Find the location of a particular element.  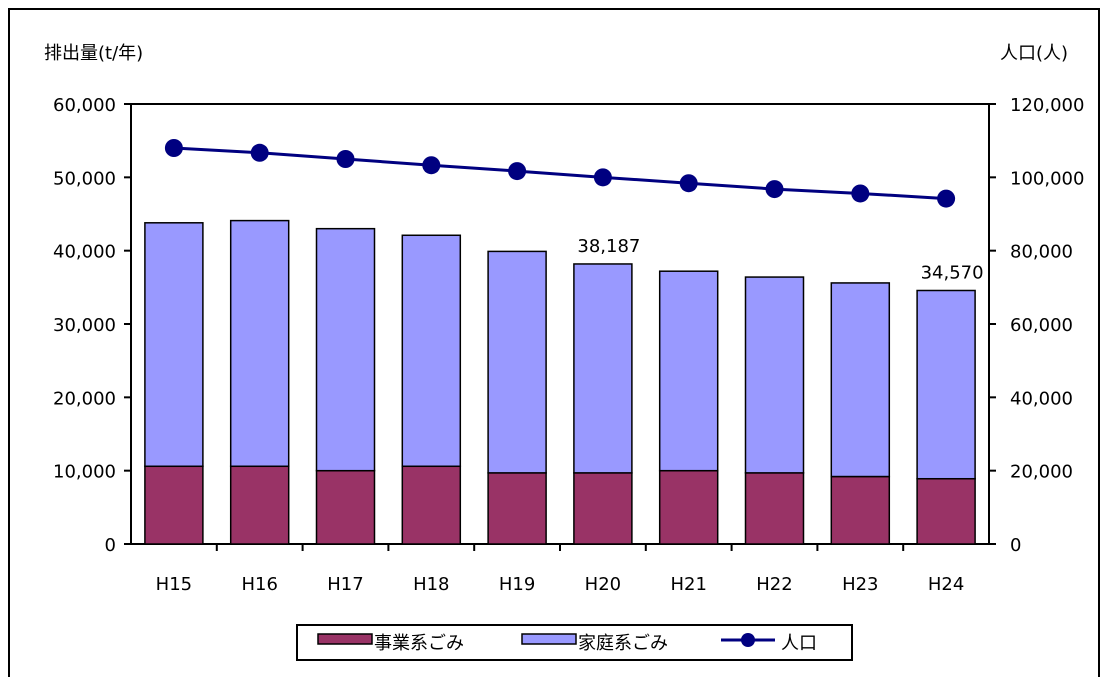

population-point-H24 is located at coordinates (946, 198).